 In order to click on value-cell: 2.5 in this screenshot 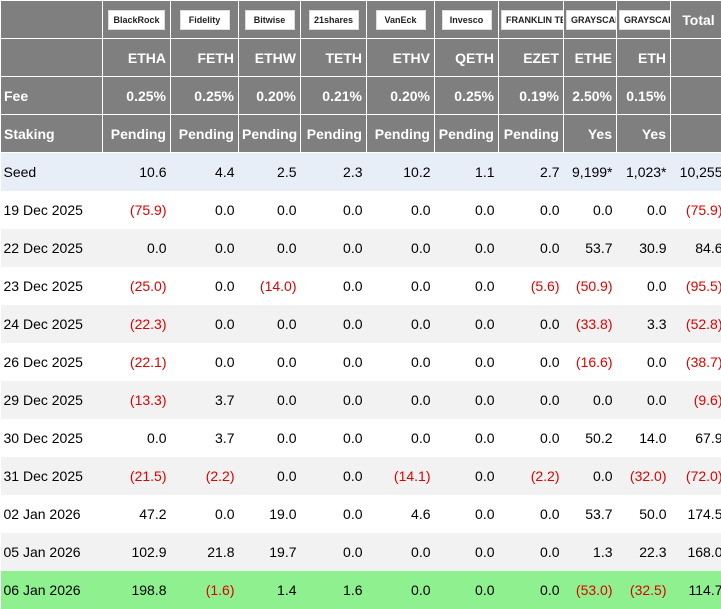, I will do `click(270, 172)`.